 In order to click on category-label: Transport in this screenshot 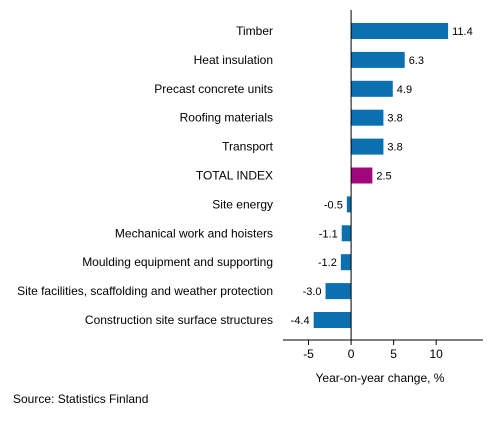, I will do `click(248, 147)`.